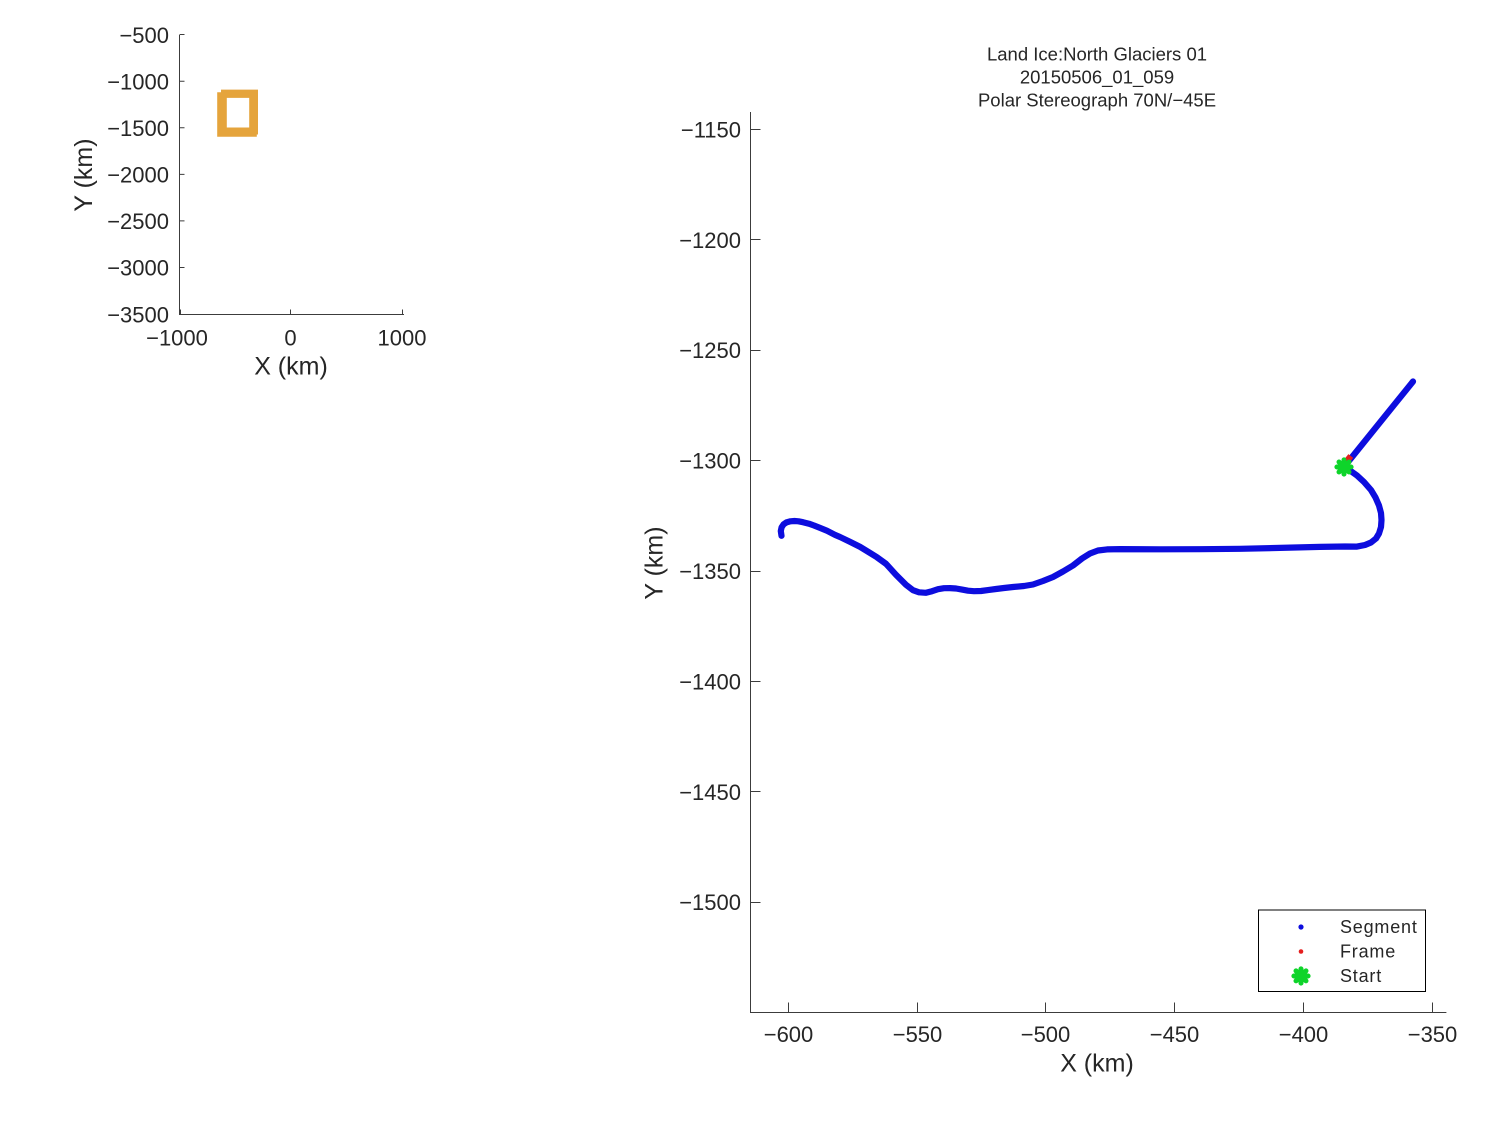 Image resolution: width=1500 pixels, height=1125 pixels. Describe the element at coordinates (918, 1034) in the screenshot. I see `svg-text: −550` at that location.